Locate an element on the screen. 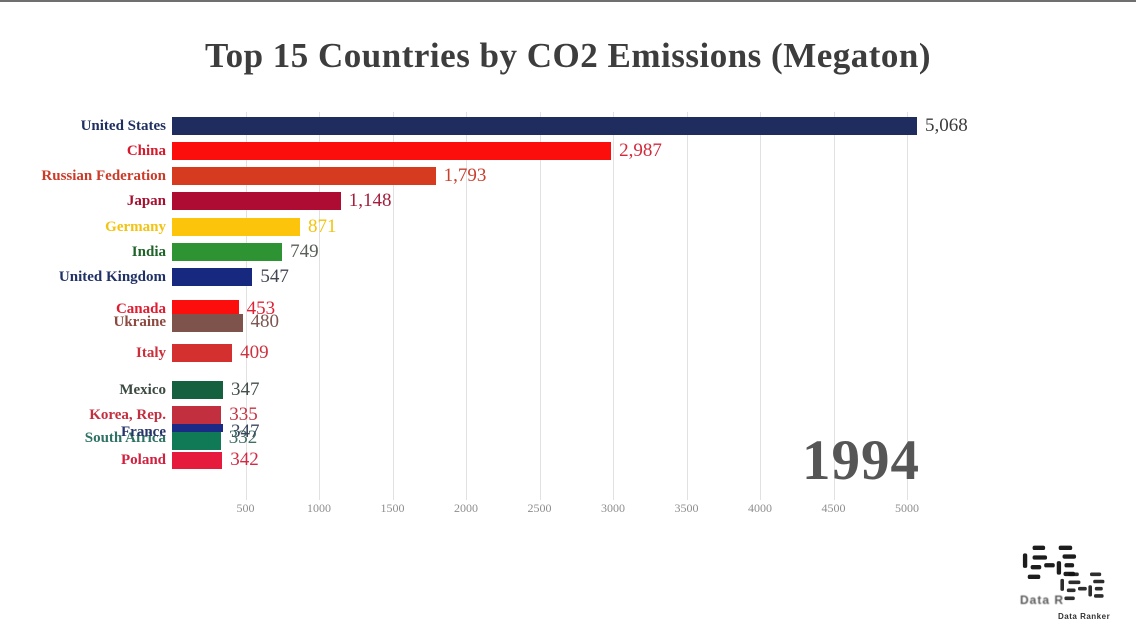 The height and width of the screenshot is (639, 1136). data-ranker-logo-icon is located at coordinates (1049, 567).